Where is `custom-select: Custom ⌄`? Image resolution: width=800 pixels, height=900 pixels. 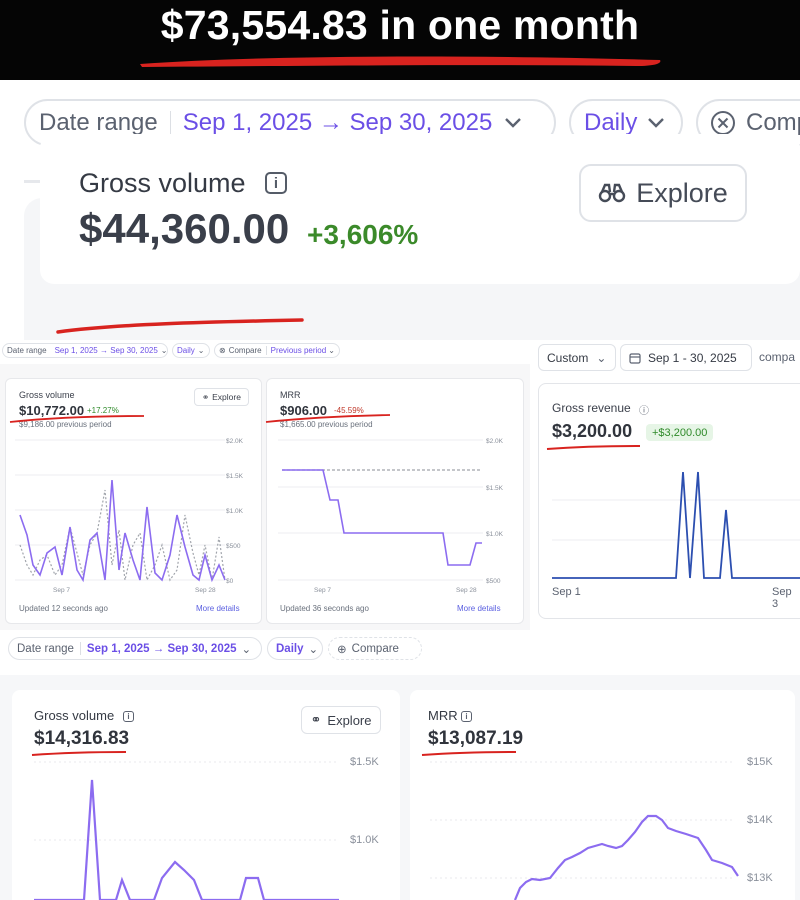
custom-select: Custom ⌄ is located at coordinates (577, 357).